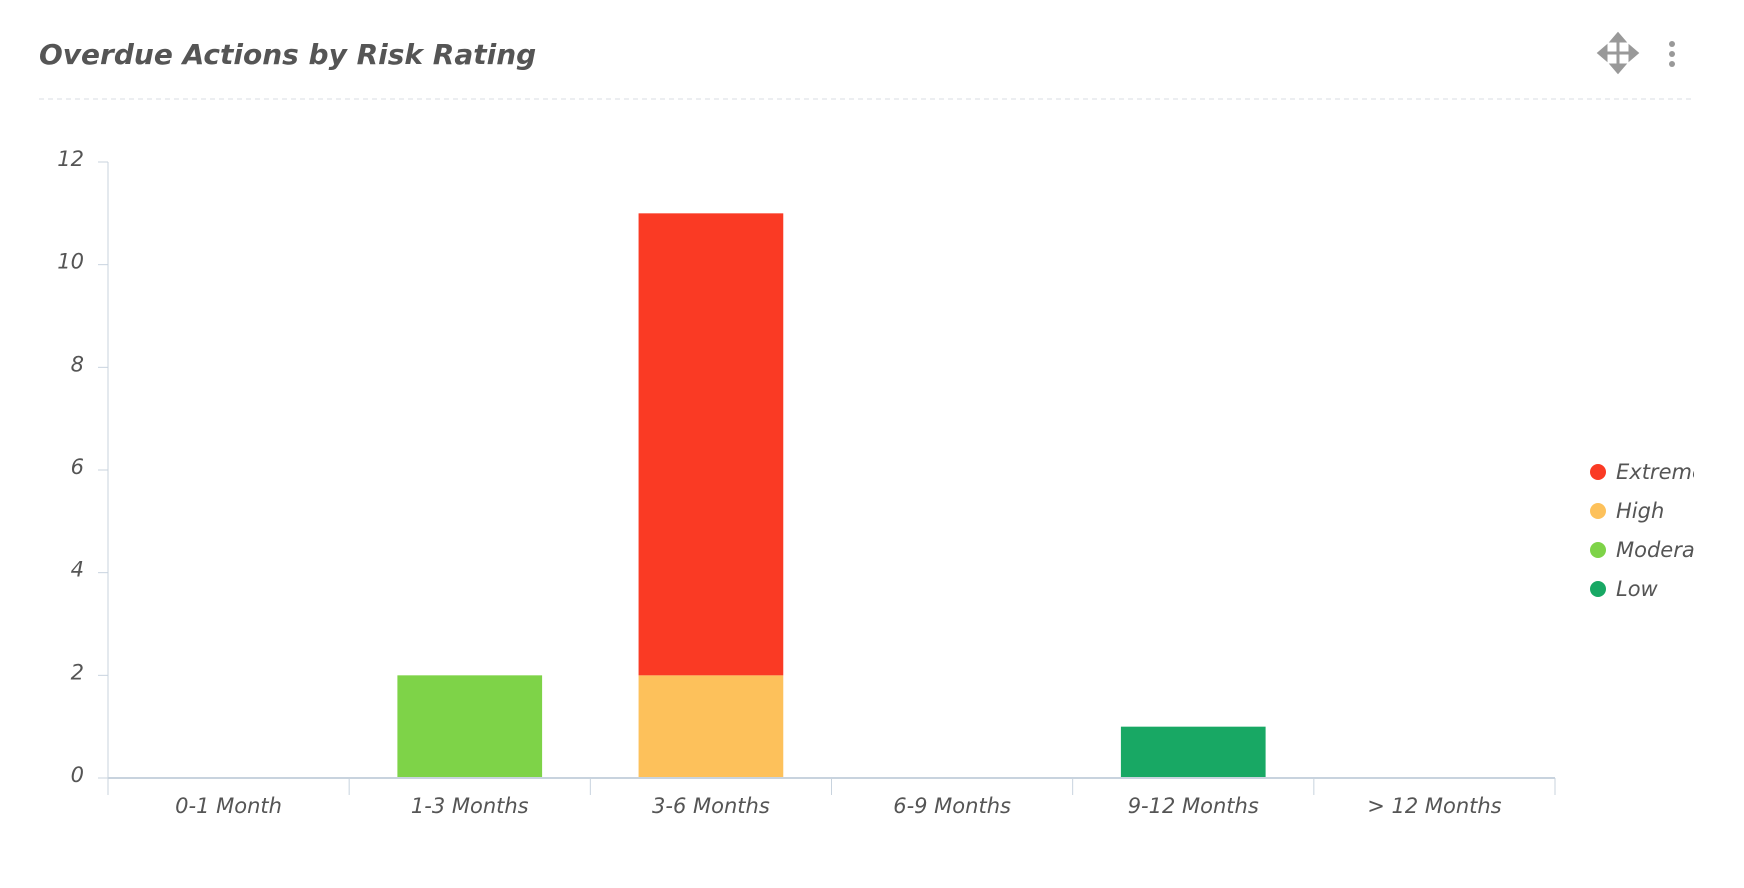 The width and height of the screenshot is (1744, 888). What do you see at coordinates (1193, 806) in the screenshot?
I see `x-tick-label: 9-12 Months` at bounding box center [1193, 806].